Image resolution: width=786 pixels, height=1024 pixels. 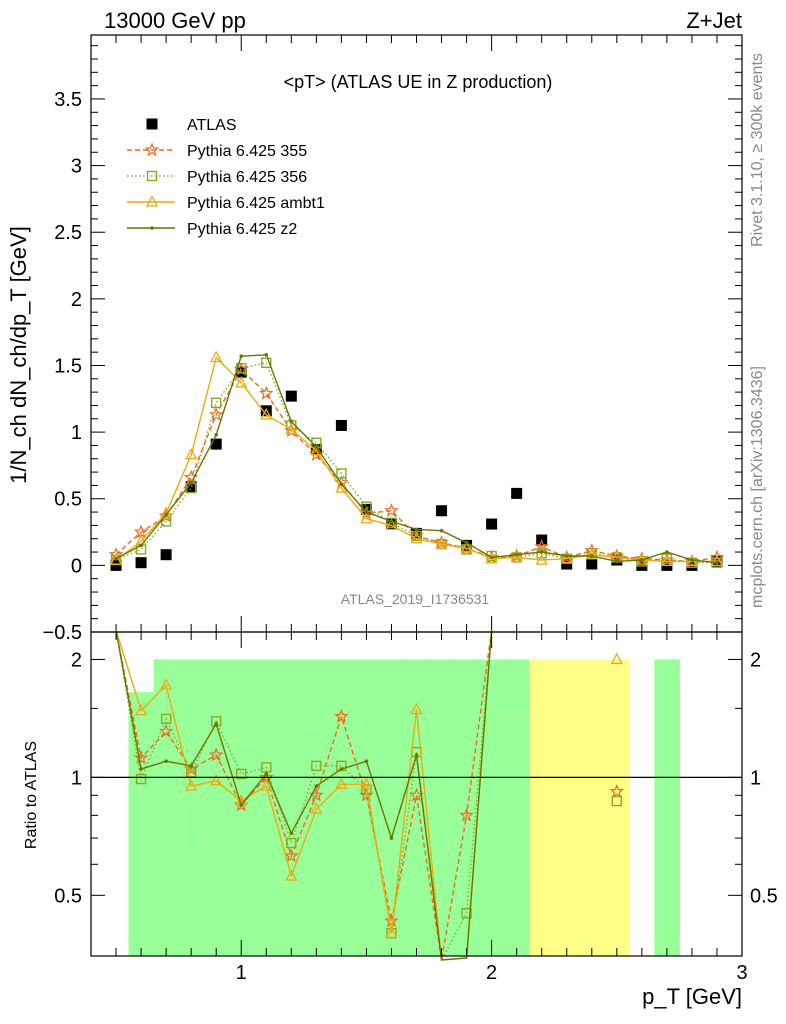 What do you see at coordinates (76, 167) in the screenshot?
I see `main-ytick-label: 3` at bounding box center [76, 167].